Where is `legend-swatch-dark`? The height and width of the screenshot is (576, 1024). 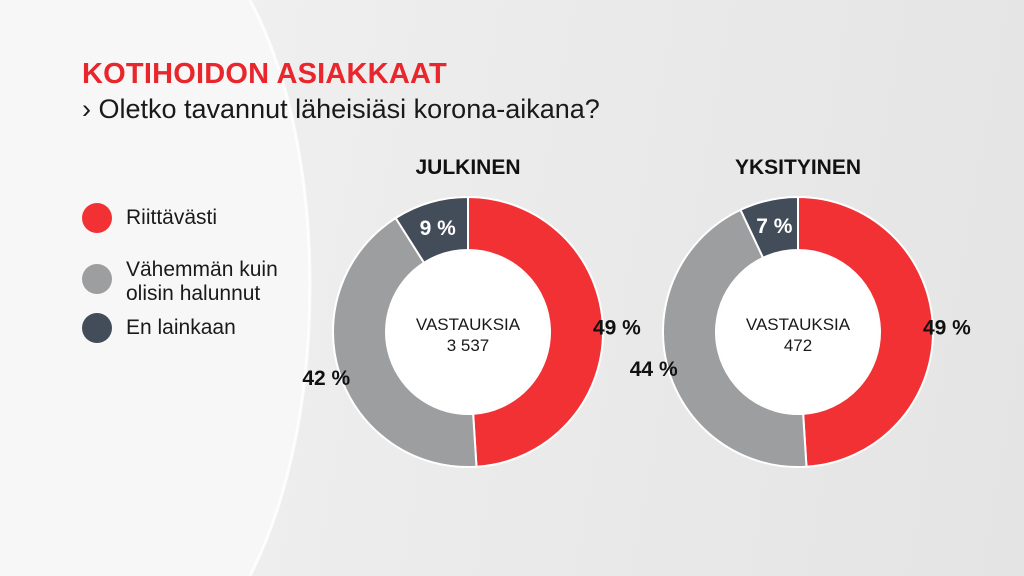 legend-swatch-dark is located at coordinates (97, 328).